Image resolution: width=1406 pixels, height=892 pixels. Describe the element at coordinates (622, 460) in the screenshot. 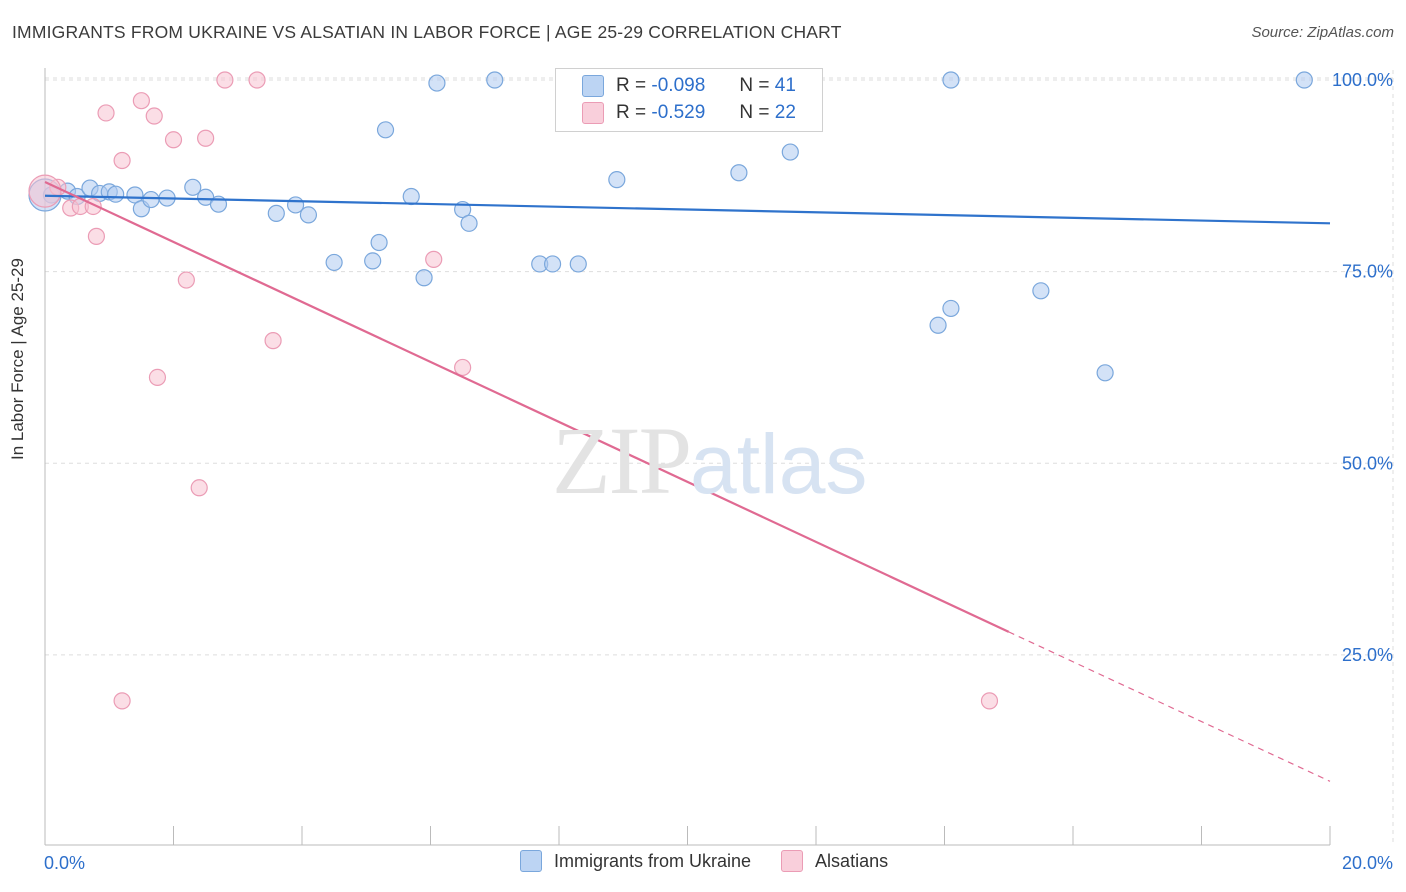

I see `watermark-zip: ZIP` at that location.